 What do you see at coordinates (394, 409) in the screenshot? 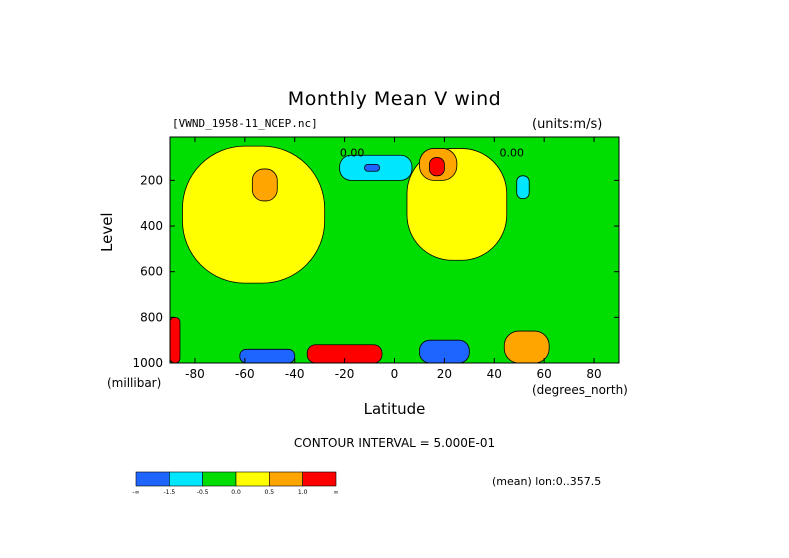
I see `x-axis-title: Latitude` at bounding box center [394, 409].